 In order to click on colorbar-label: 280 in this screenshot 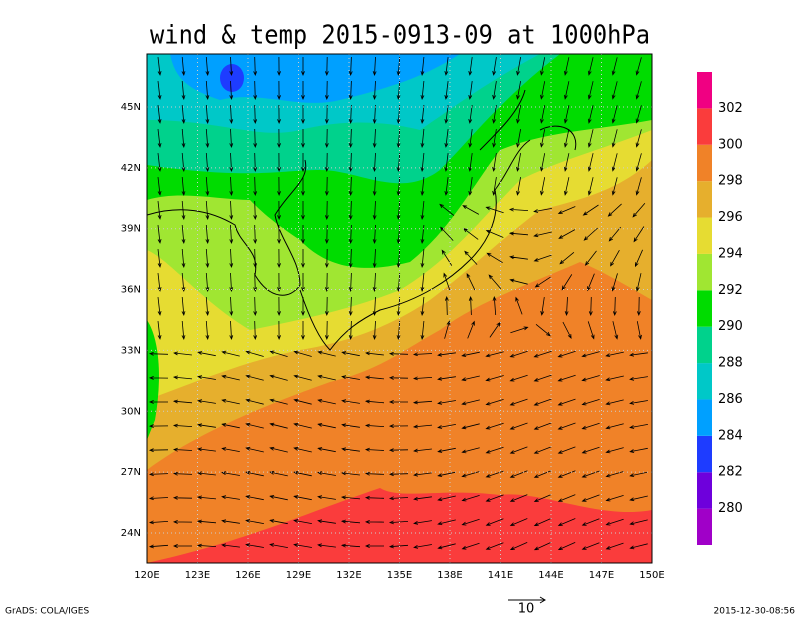, I will do `click(730, 508)`.